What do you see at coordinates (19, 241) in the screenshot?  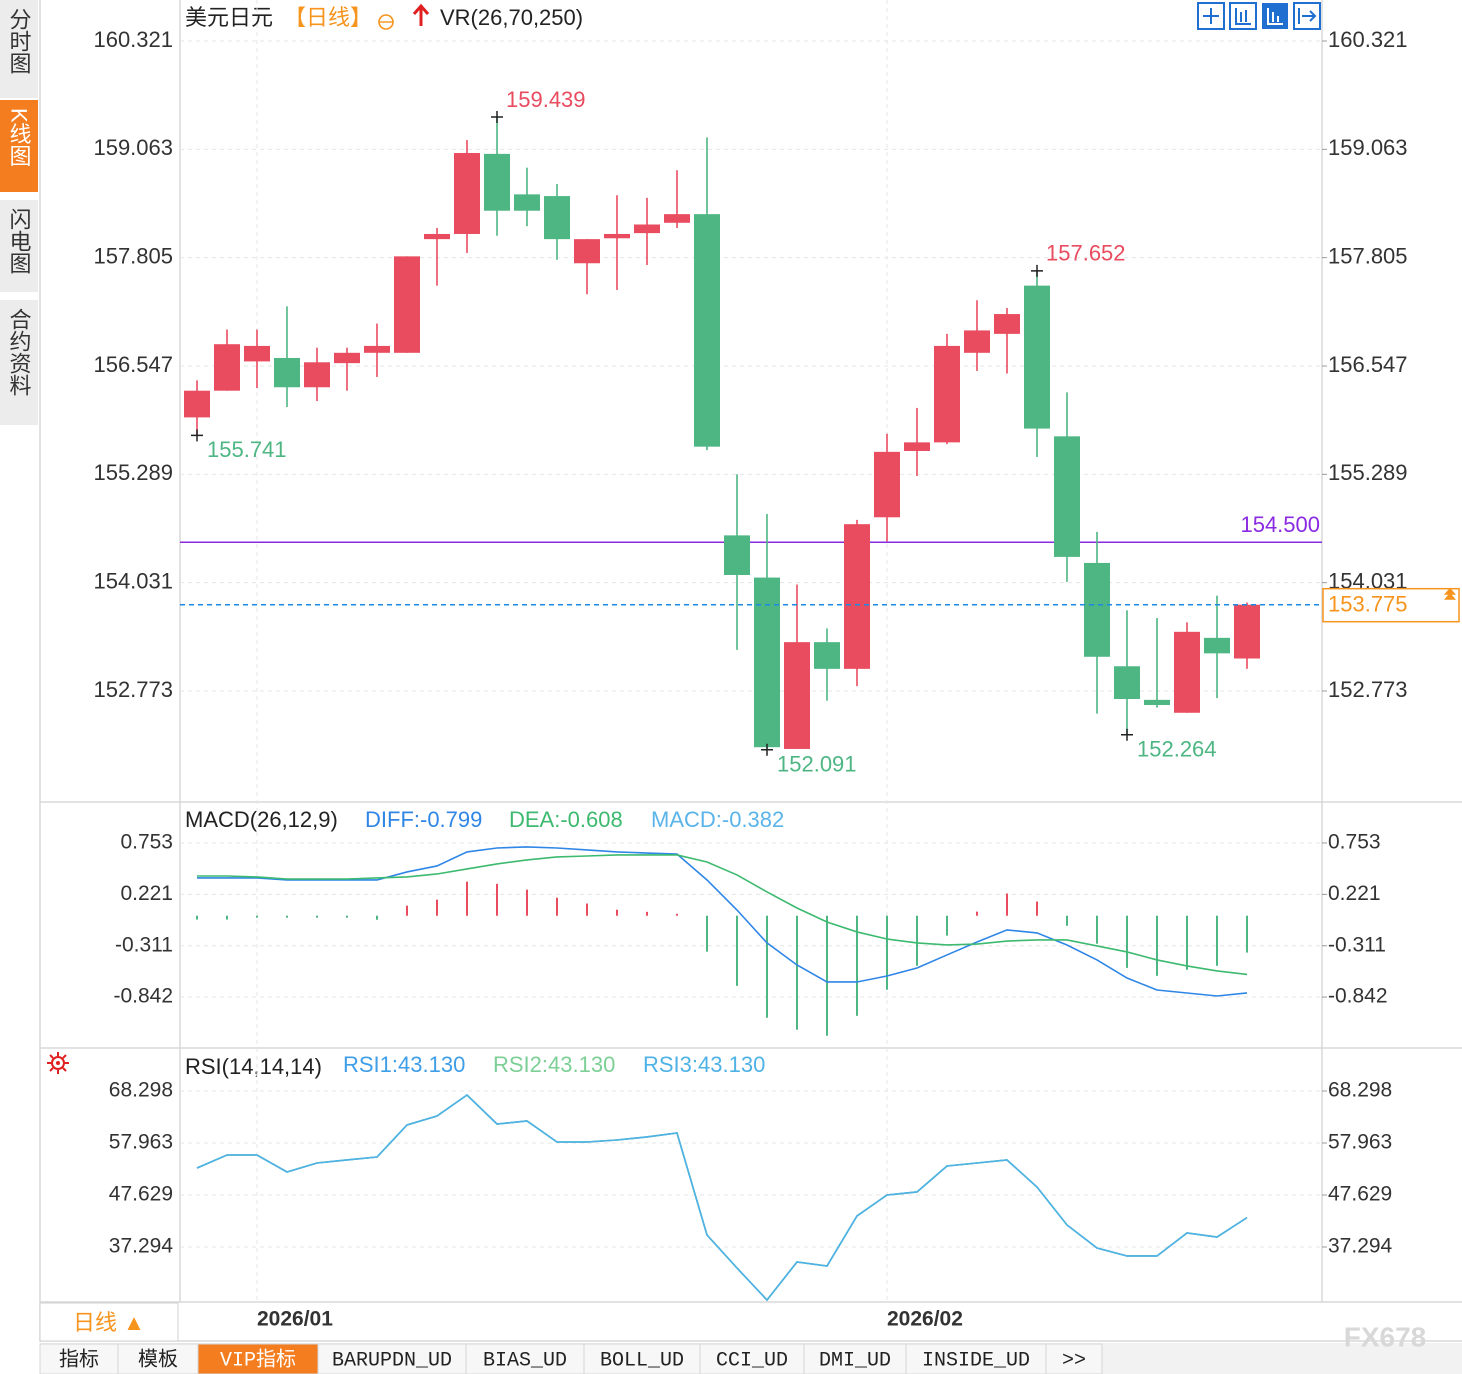 I see `sidebar-tab: 闪电图` at bounding box center [19, 241].